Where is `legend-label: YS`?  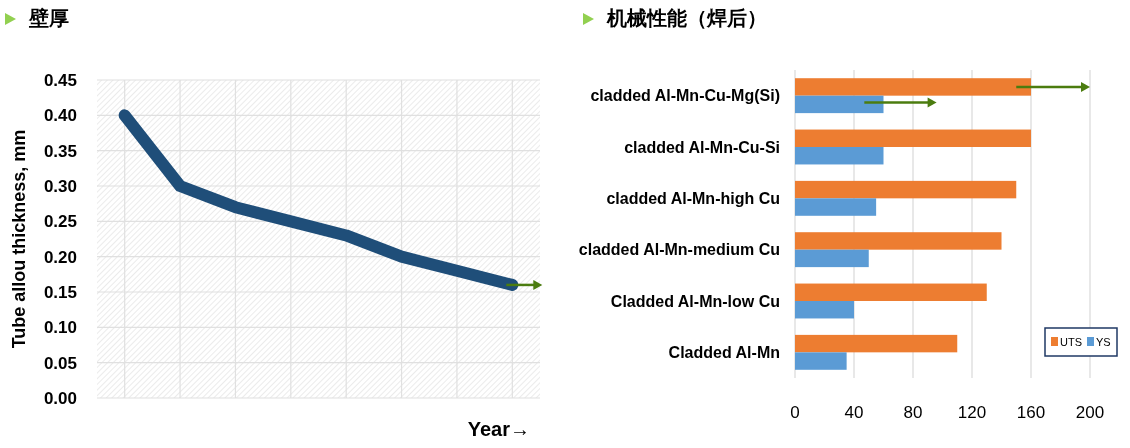 legend-label: YS is located at coordinates (1103, 342).